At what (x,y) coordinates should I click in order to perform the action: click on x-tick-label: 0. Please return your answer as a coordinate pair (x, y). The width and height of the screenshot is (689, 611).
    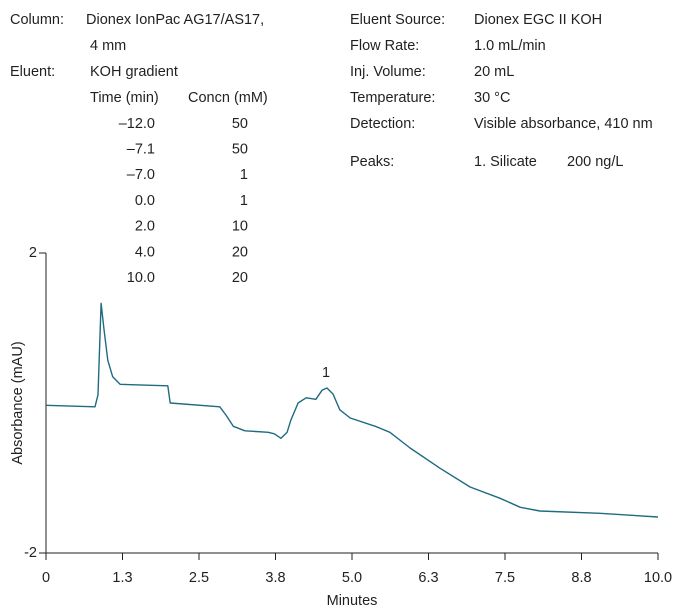
    Looking at the image, I should click on (46, 578).